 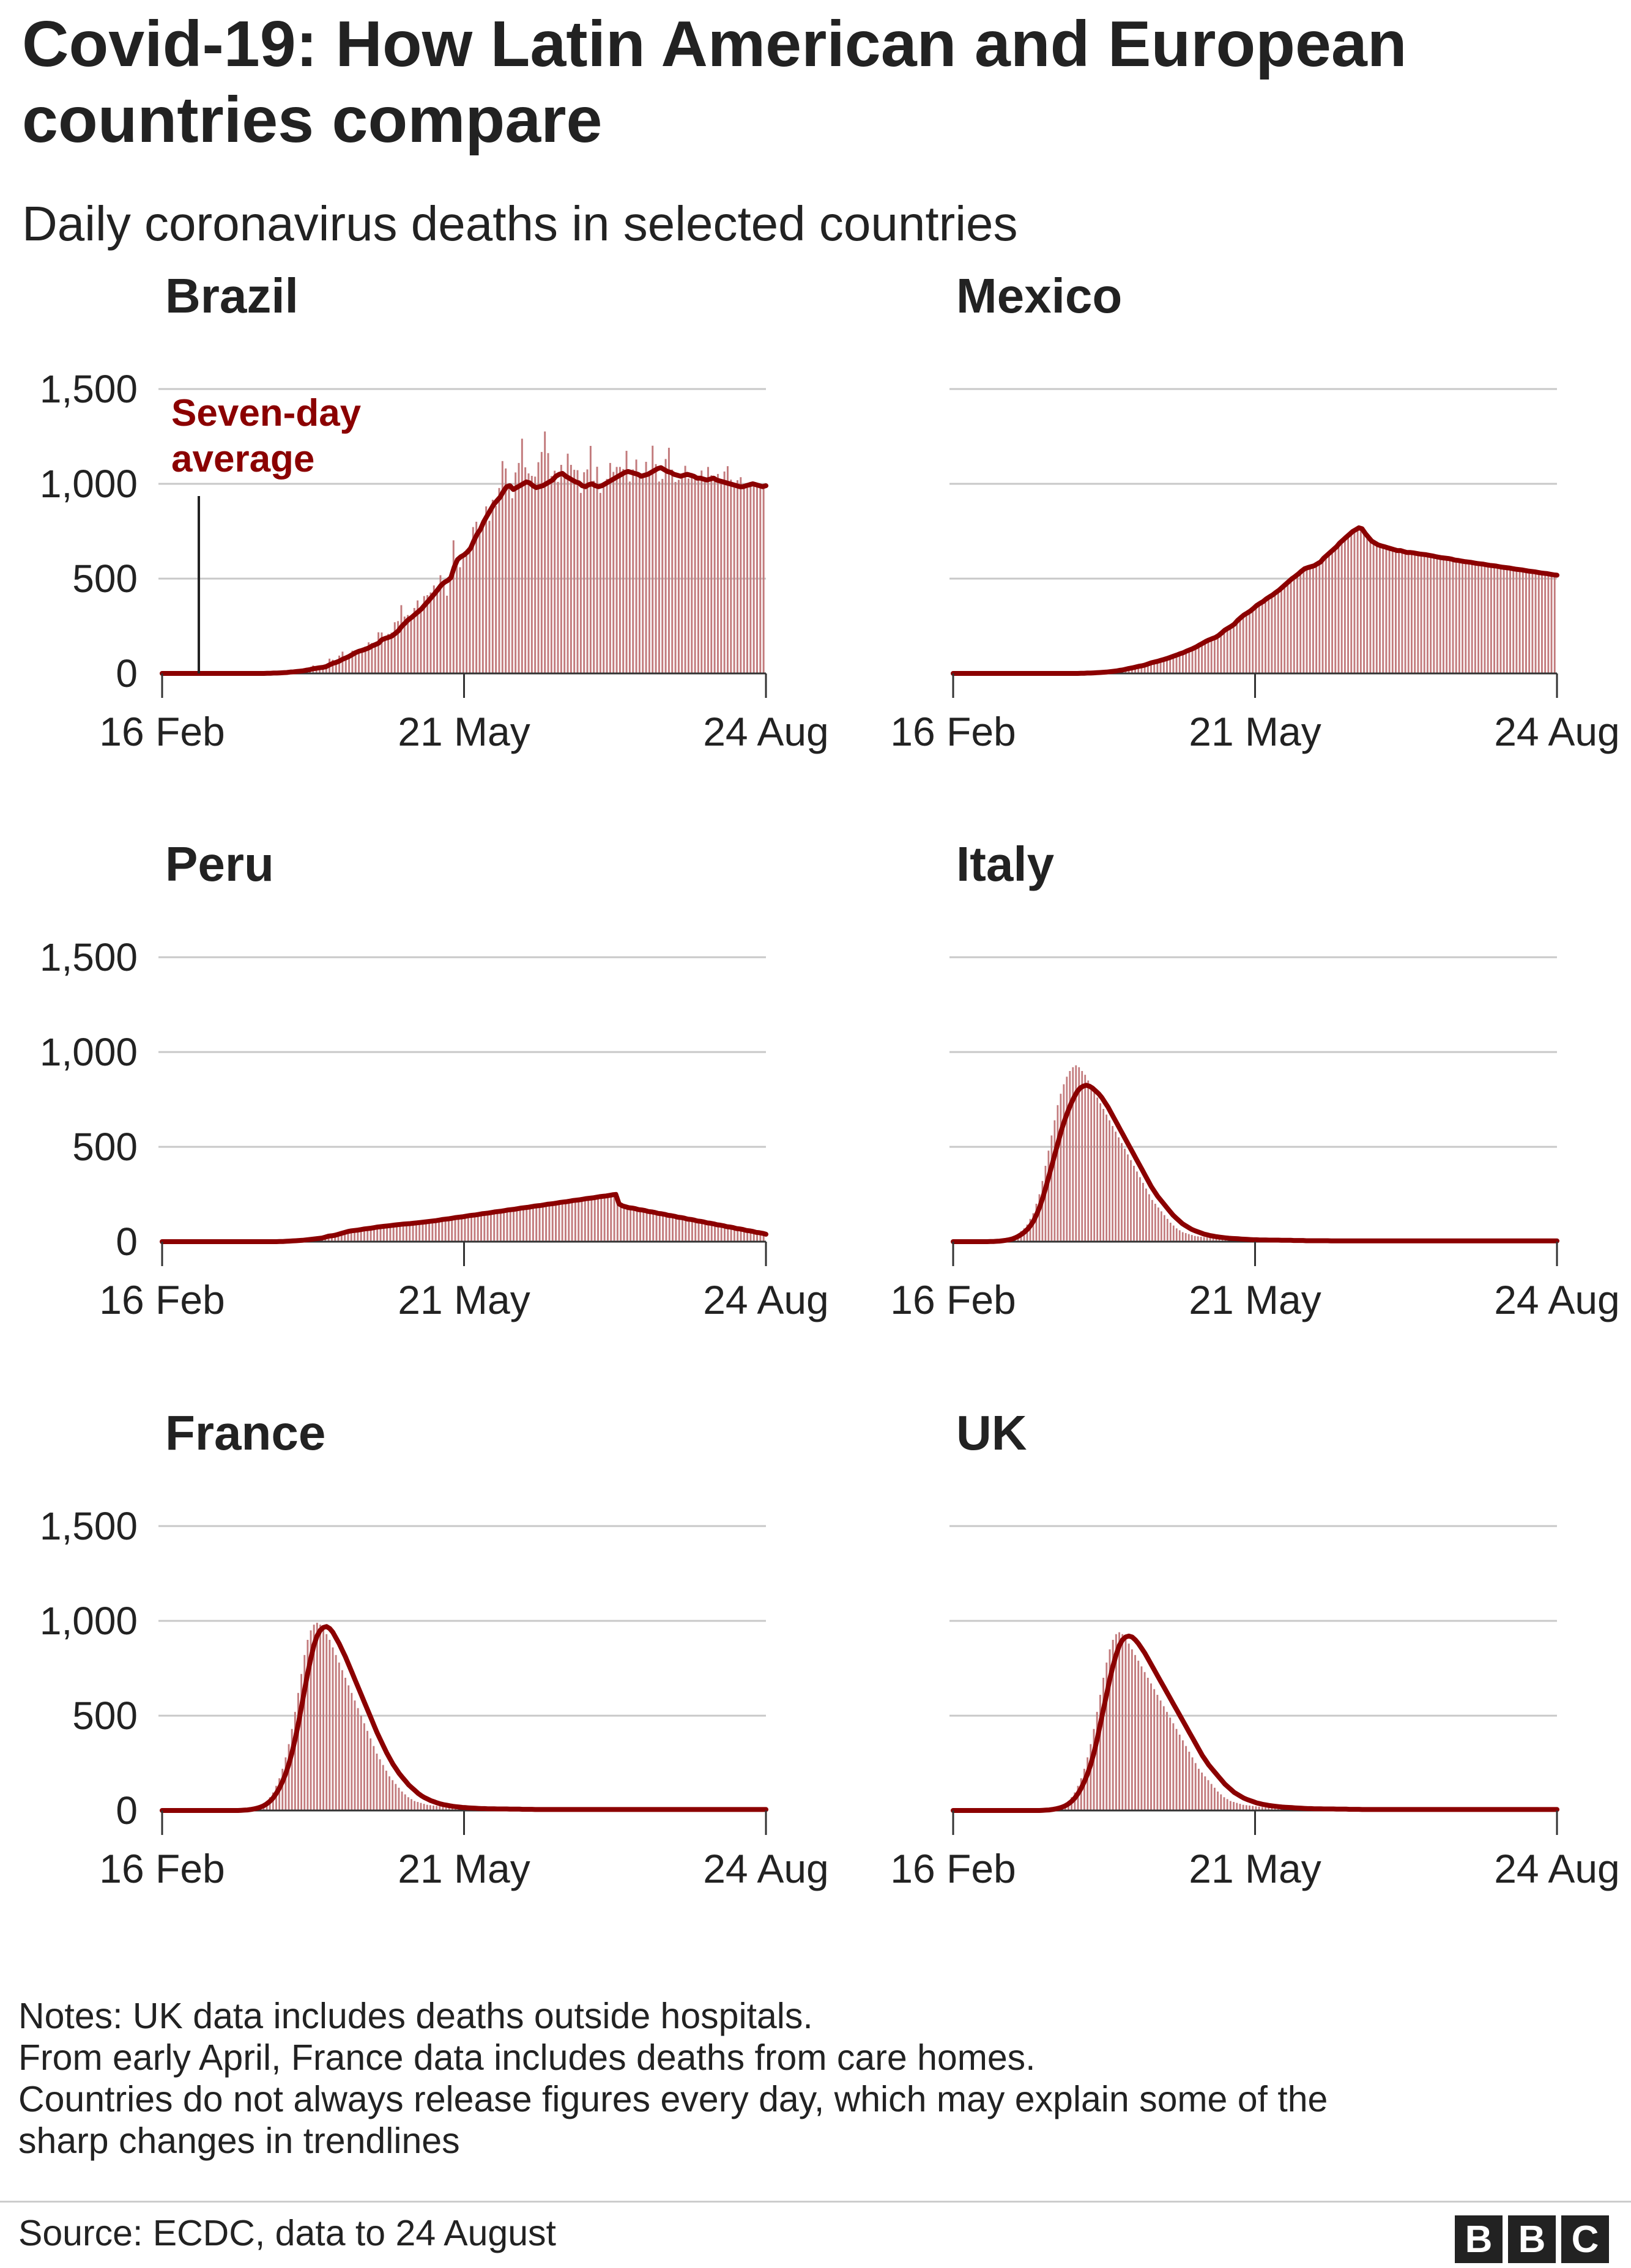 What do you see at coordinates (89, 1526) in the screenshot?
I see `y-tick-label-france-1500: 1,500` at bounding box center [89, 1526].